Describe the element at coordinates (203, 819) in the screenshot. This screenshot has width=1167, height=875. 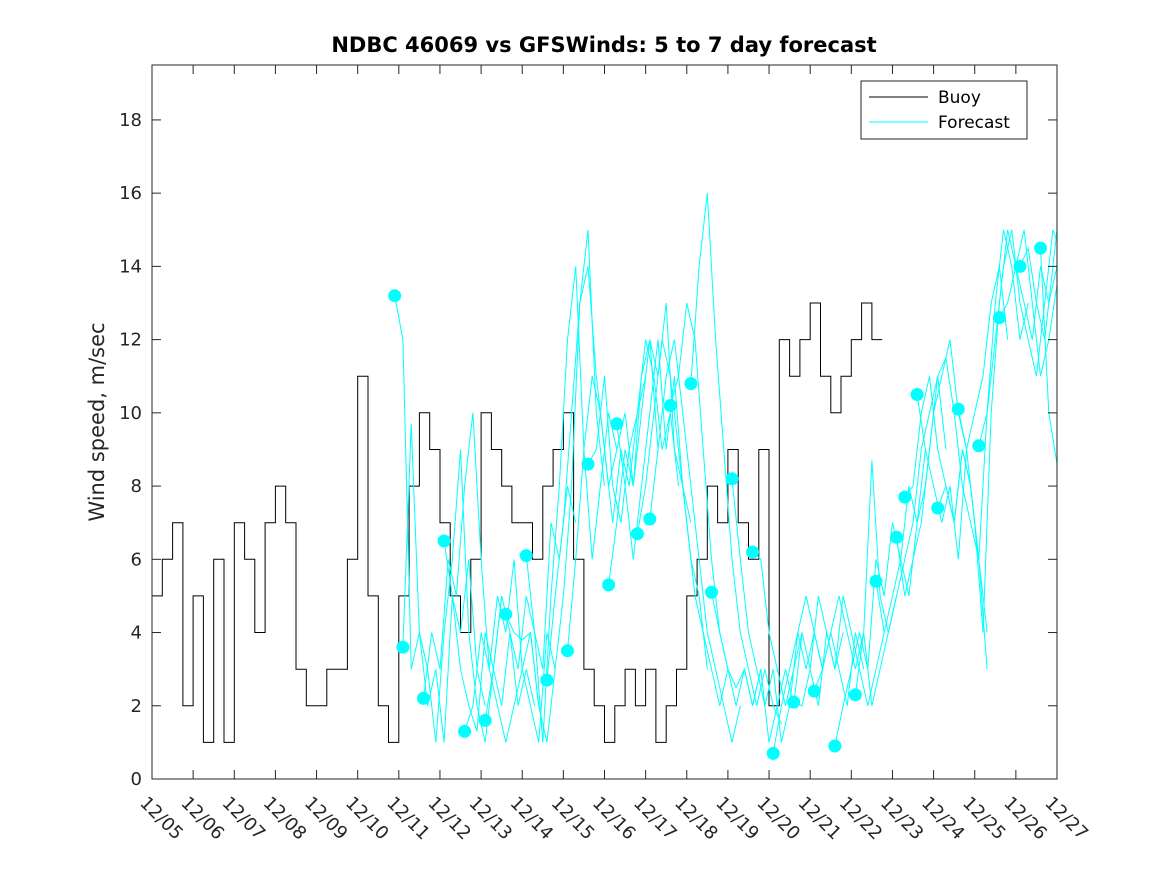
I see `x-tick-label: 12/06` at that location.